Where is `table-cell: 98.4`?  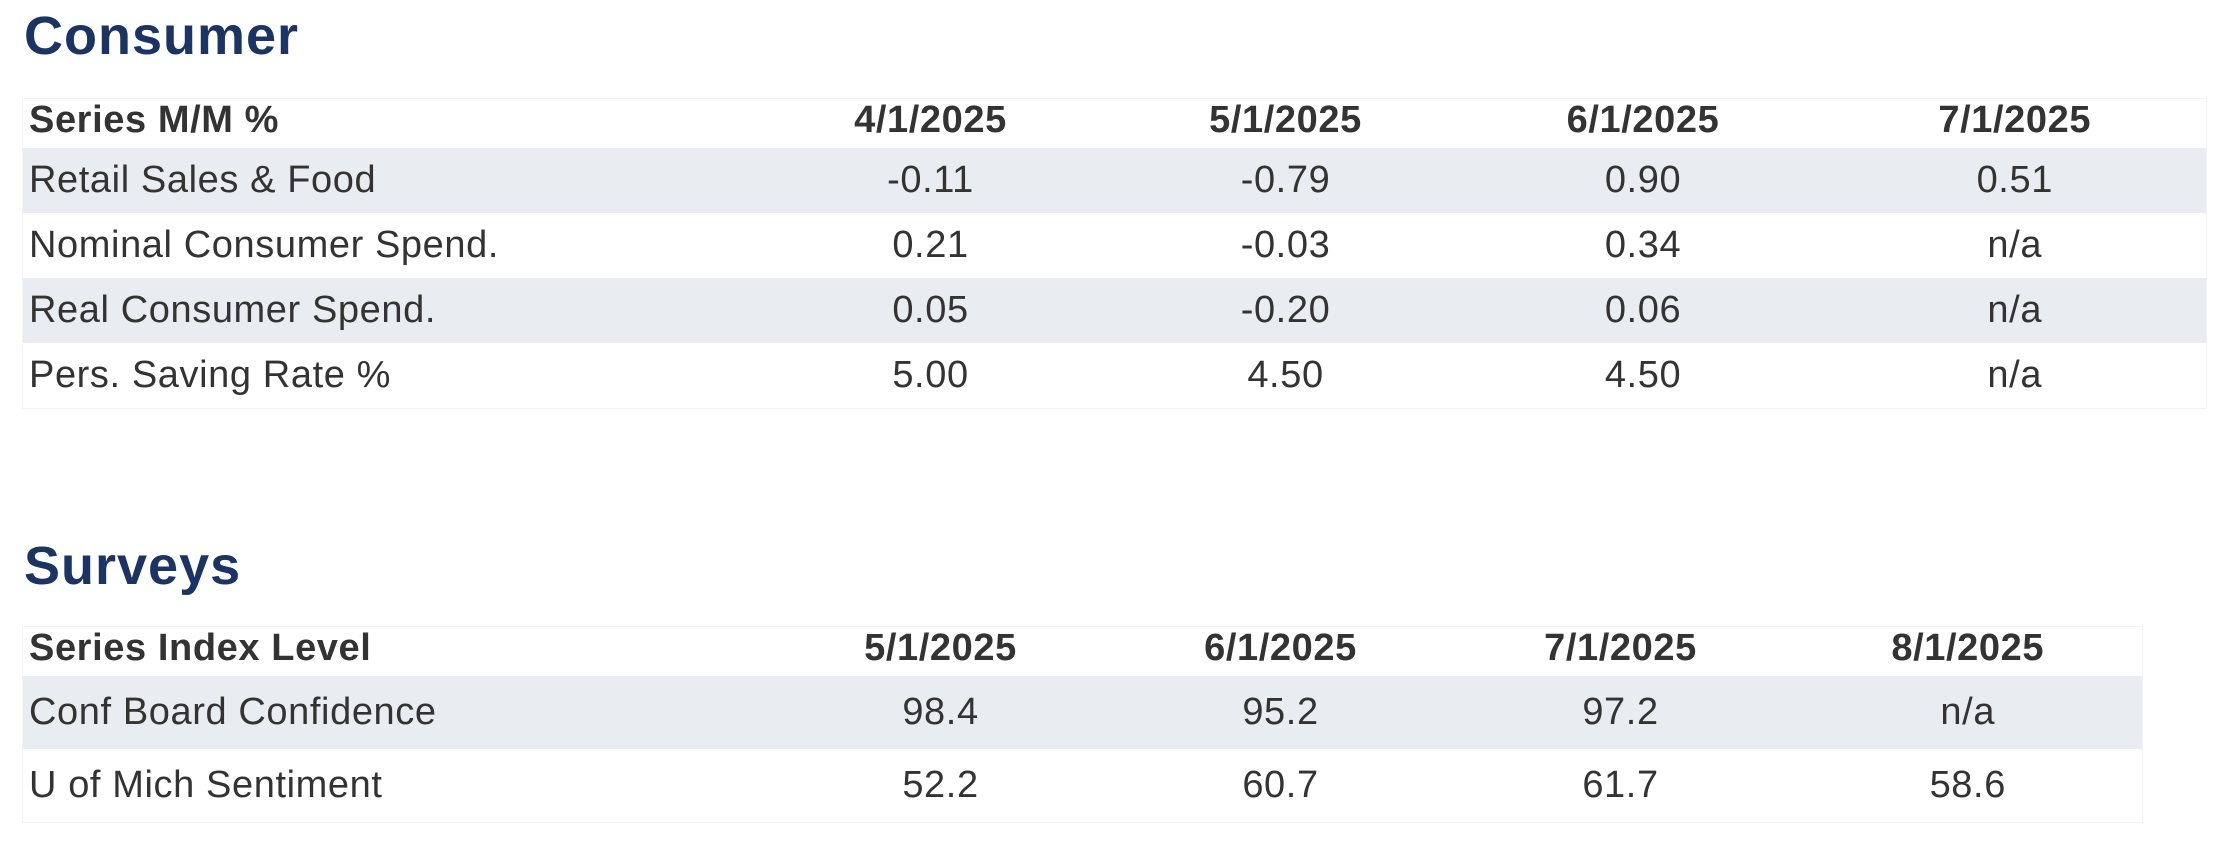
table-cell: 98.4 is located at coordinates (937, 712).